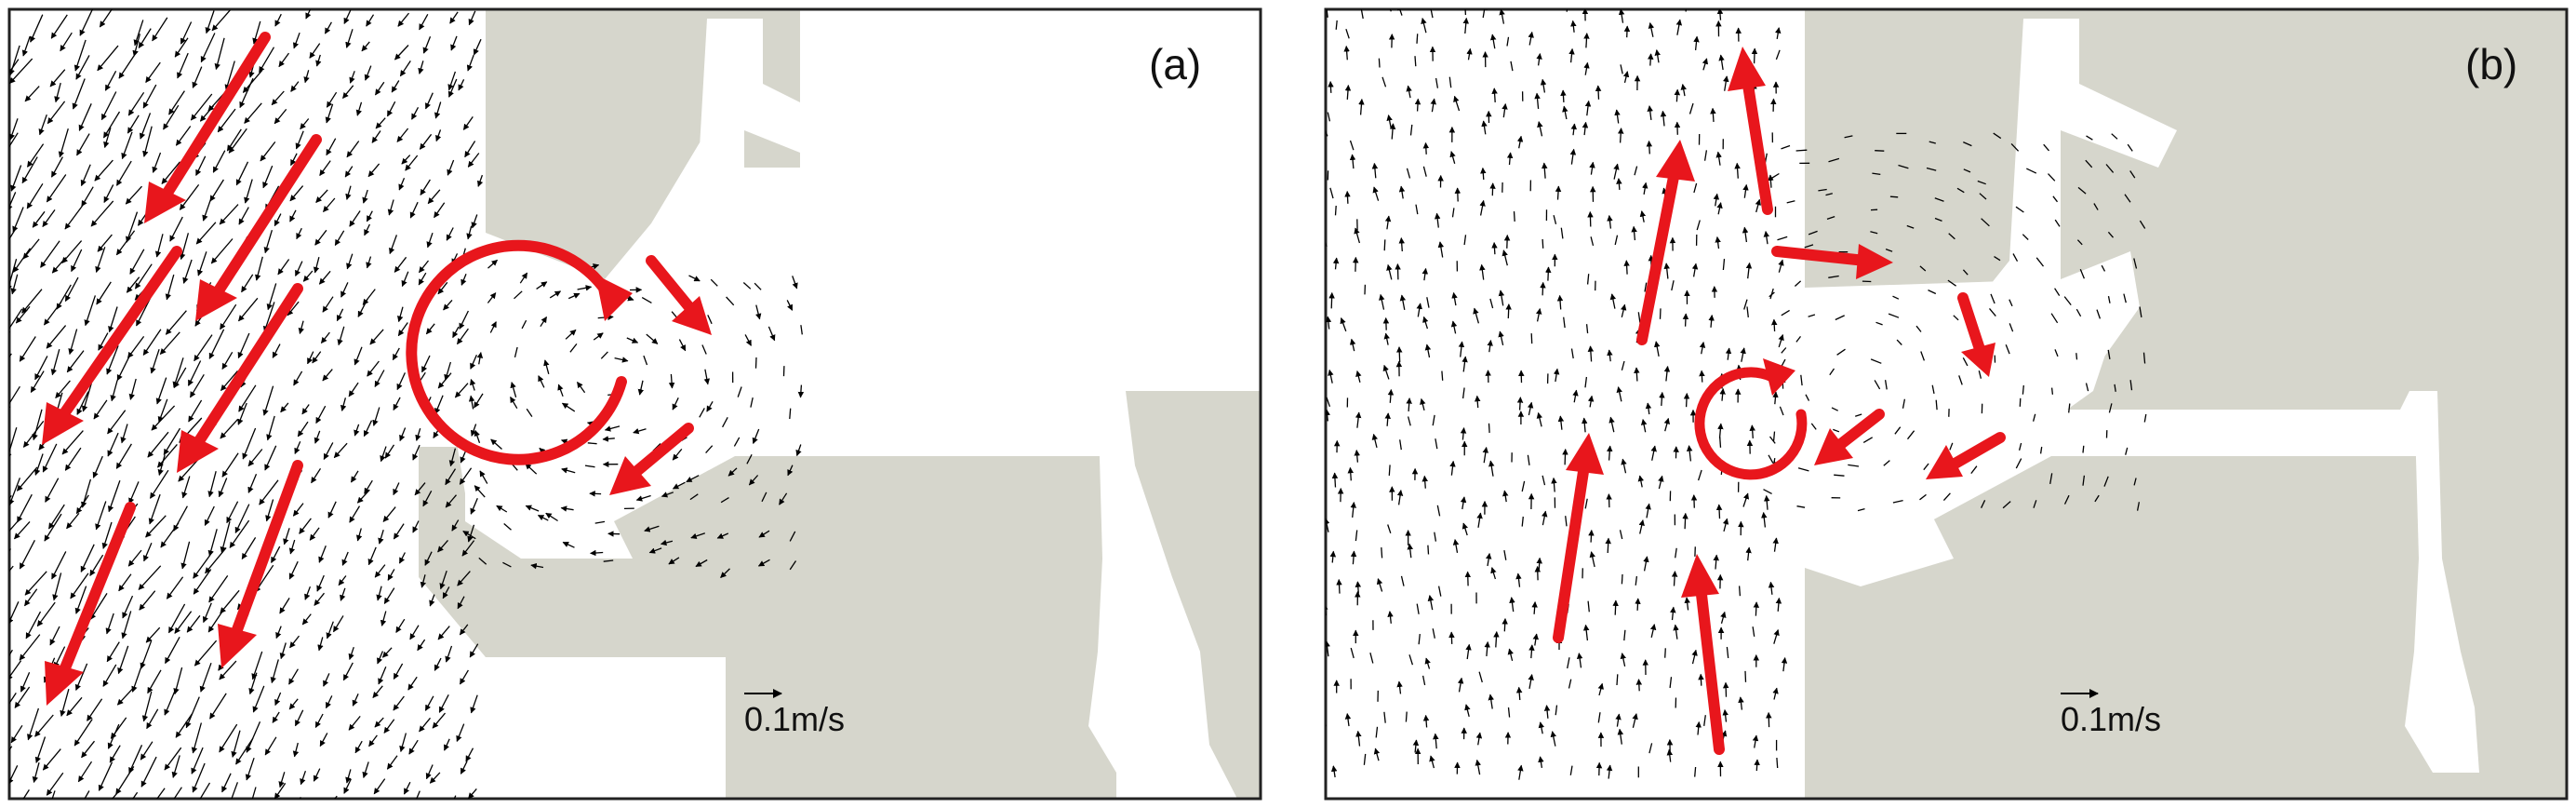 The width and height of the screenshot is (2576, 808). Describe the element at coordinates (246, 367) in the screenshot. I see `current-arrow` at that location.